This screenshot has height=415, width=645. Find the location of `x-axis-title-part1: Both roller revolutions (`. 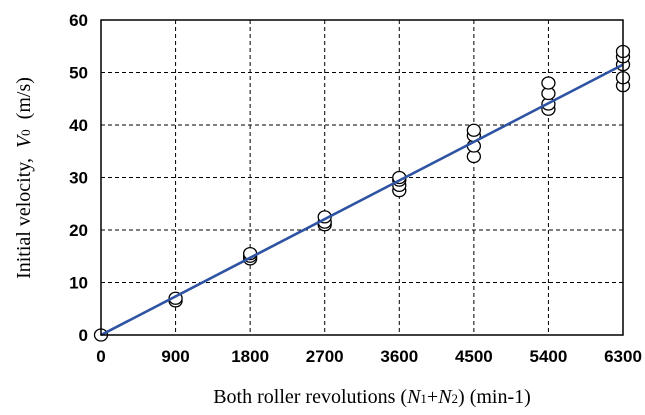

x-axis-title-part1: Both roller revolutions ( is located at coordinates (310, 397).